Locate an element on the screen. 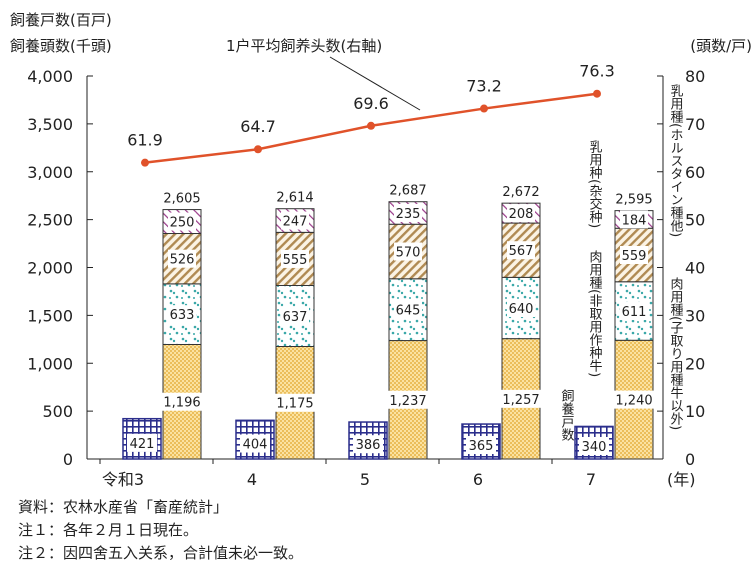 Image resolution: width=755 pixels, height=570 pixels. x-tick-label: 5 is located at coordinates (365, 479).